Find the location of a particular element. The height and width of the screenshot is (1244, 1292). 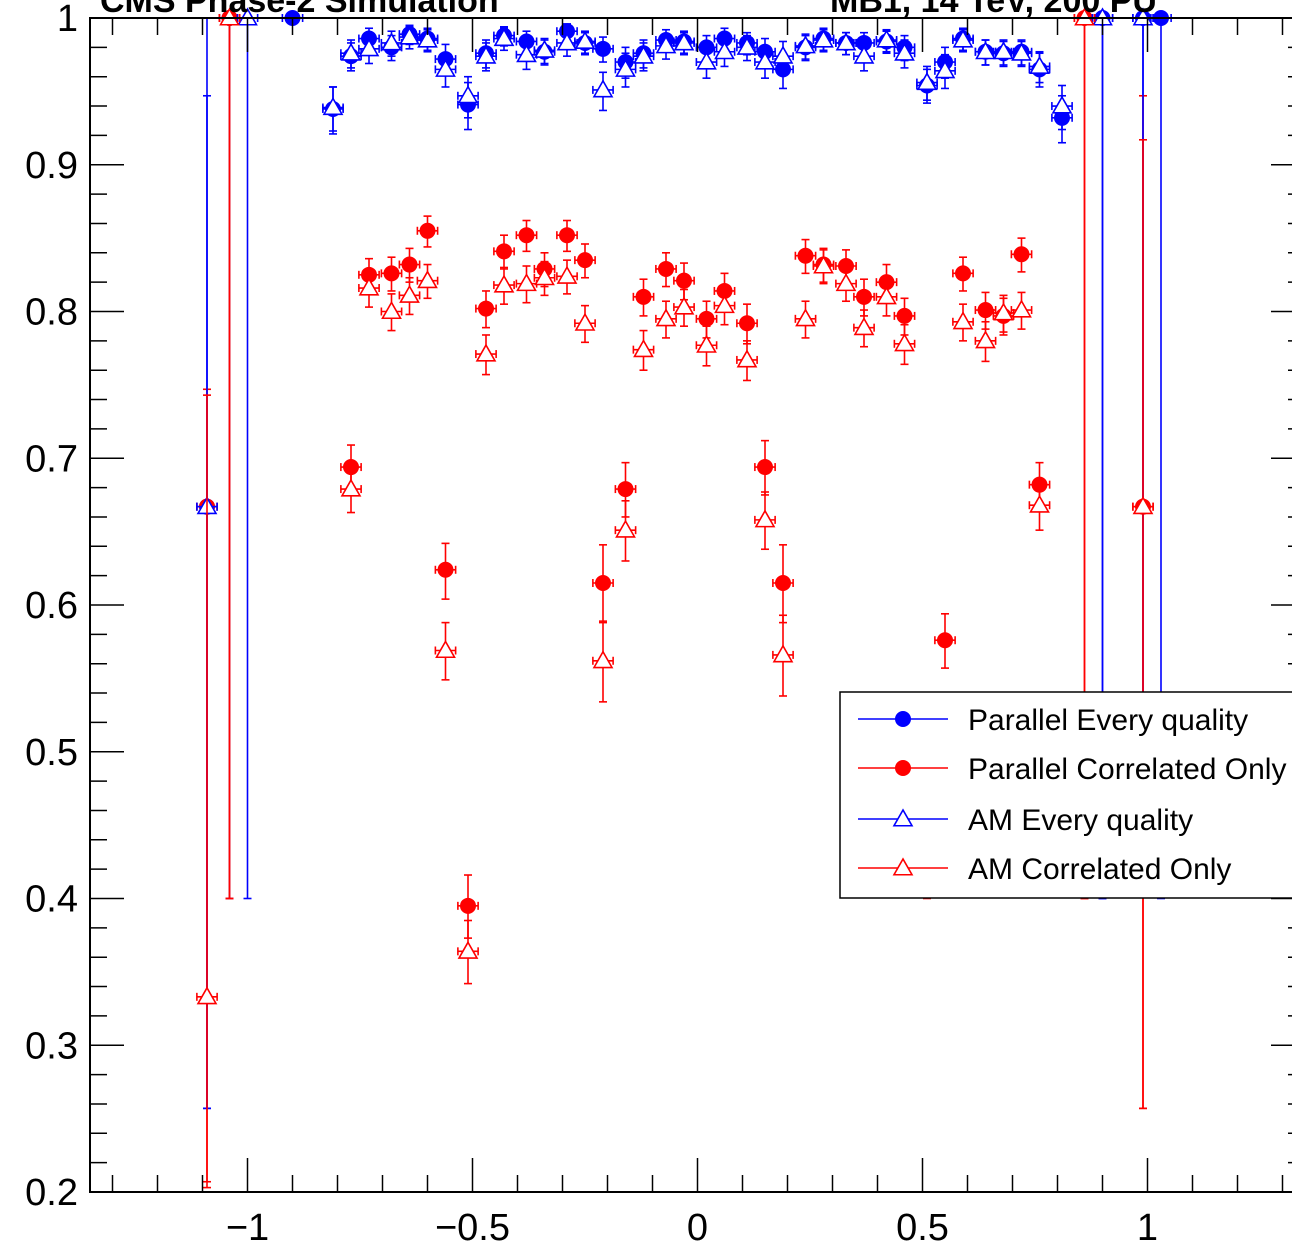

legend-label: Parallel Every quality is located at coordinates (1108, 720).